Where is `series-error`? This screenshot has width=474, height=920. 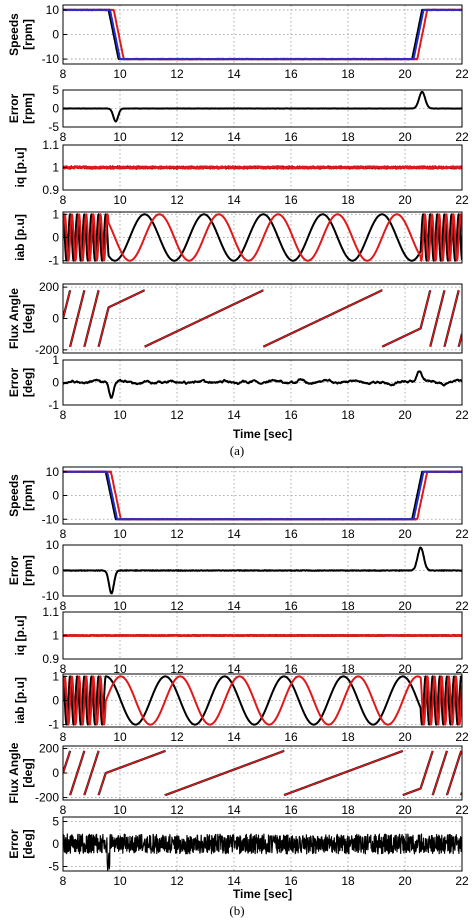
series-error is located at coordinates (262, 852).